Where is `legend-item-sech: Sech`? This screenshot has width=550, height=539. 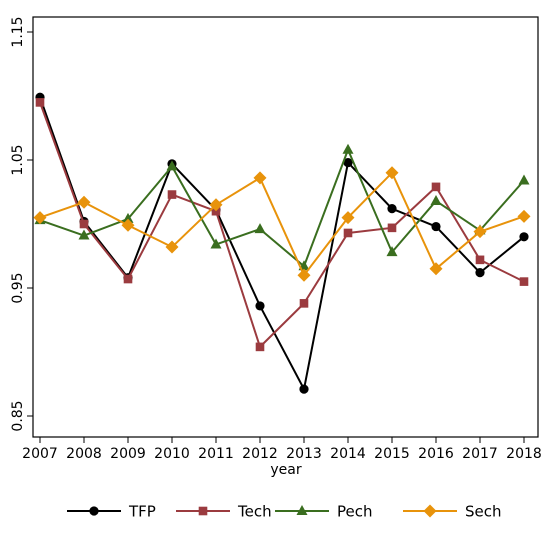
legend-item-sech: Sech is located at coordinates (452, 512).